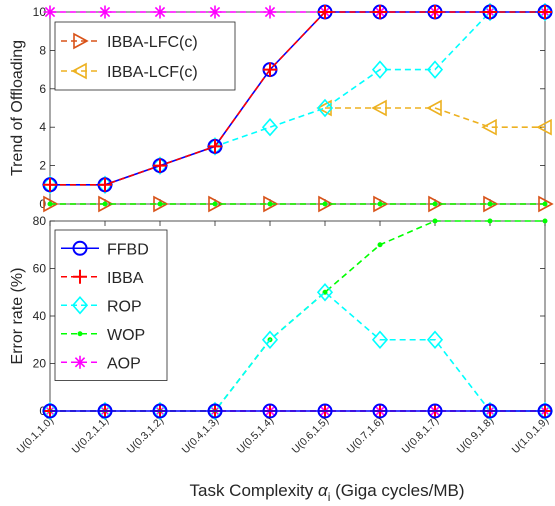 The height and width of the screenshot is (506, 555). Describe the element at coordinates (17, 108) in the screenshot. I see `y-axis-label: Trend of Offloading` at that location.